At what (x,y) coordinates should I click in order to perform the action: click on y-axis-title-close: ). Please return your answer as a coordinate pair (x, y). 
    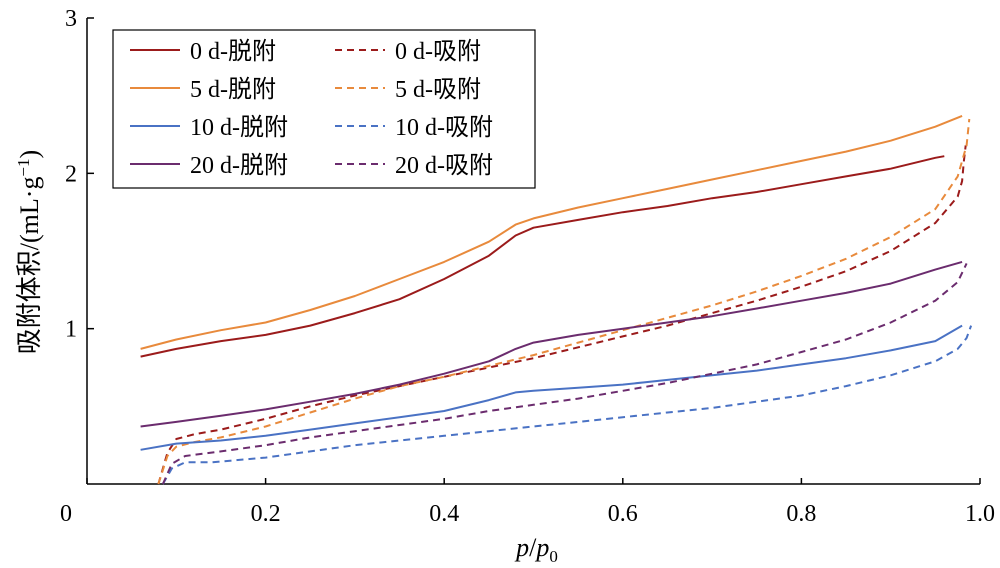
    Looking at the image, I should click on (29, 154).